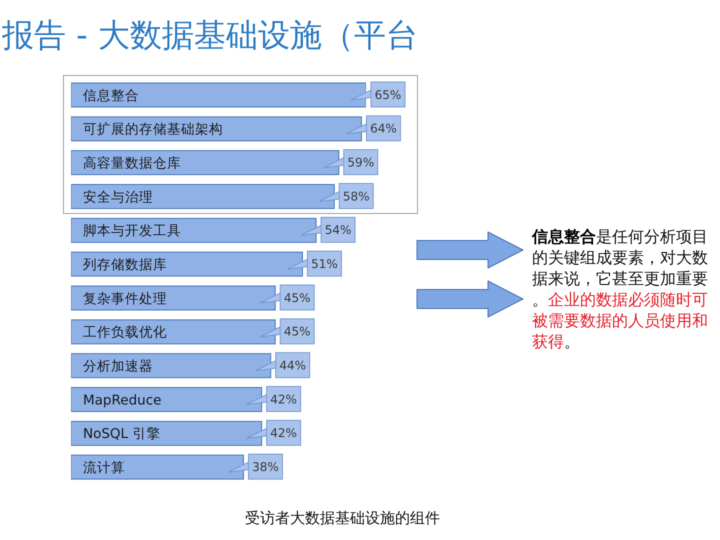 This screenshot has height=540, width=720. What do you see at coordinates (356, 196) in the screenshot?
I see `data-label: 58%` at bounding box center [356, 196].